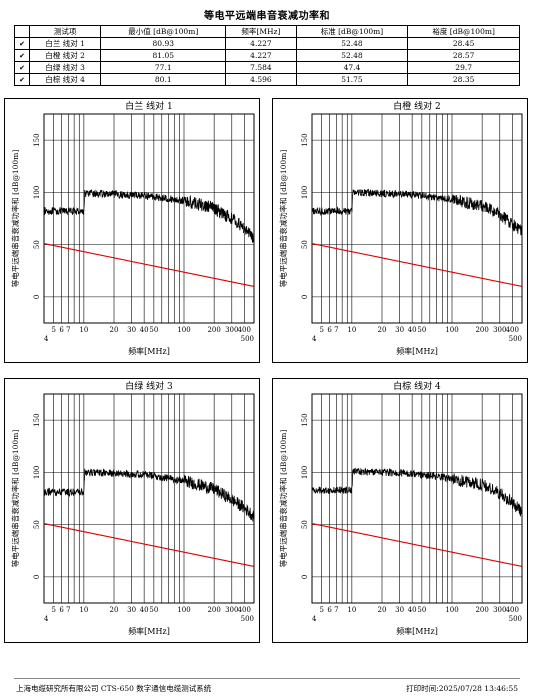  I want to click on column-header: 测试项, so click(65, 31).